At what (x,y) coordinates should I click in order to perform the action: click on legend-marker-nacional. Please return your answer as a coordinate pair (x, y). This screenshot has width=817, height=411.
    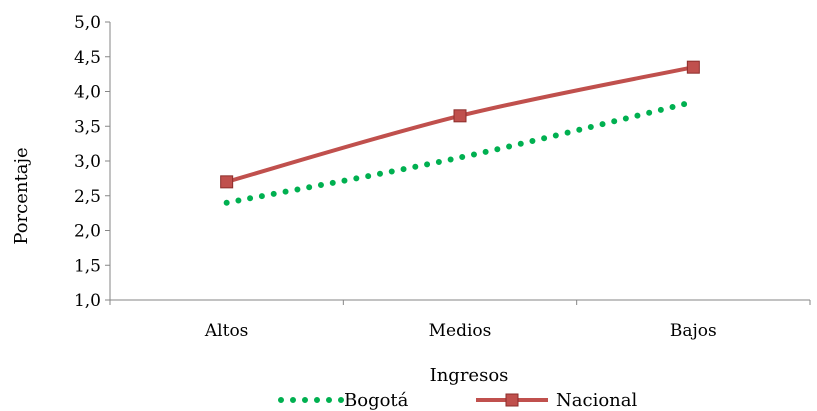
    Looking at the image, I should click on (512, 400).